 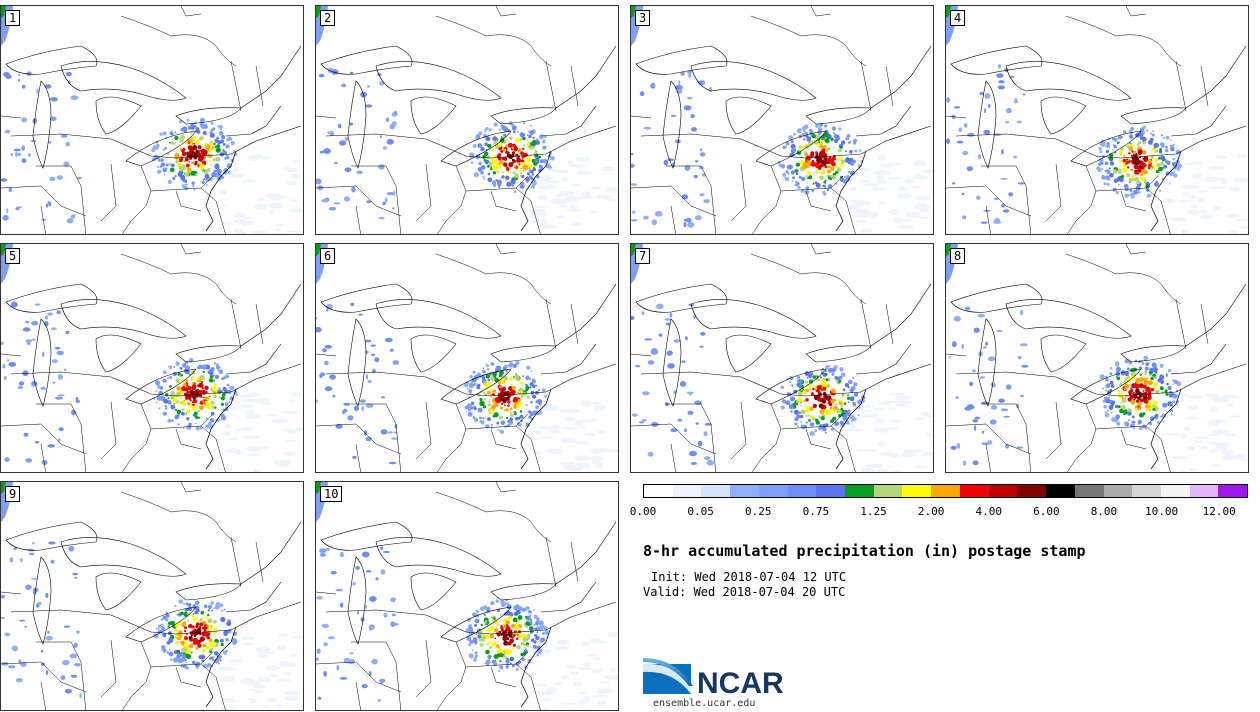 I want to click on member-number-label: 3, so click(x=643, y=18).